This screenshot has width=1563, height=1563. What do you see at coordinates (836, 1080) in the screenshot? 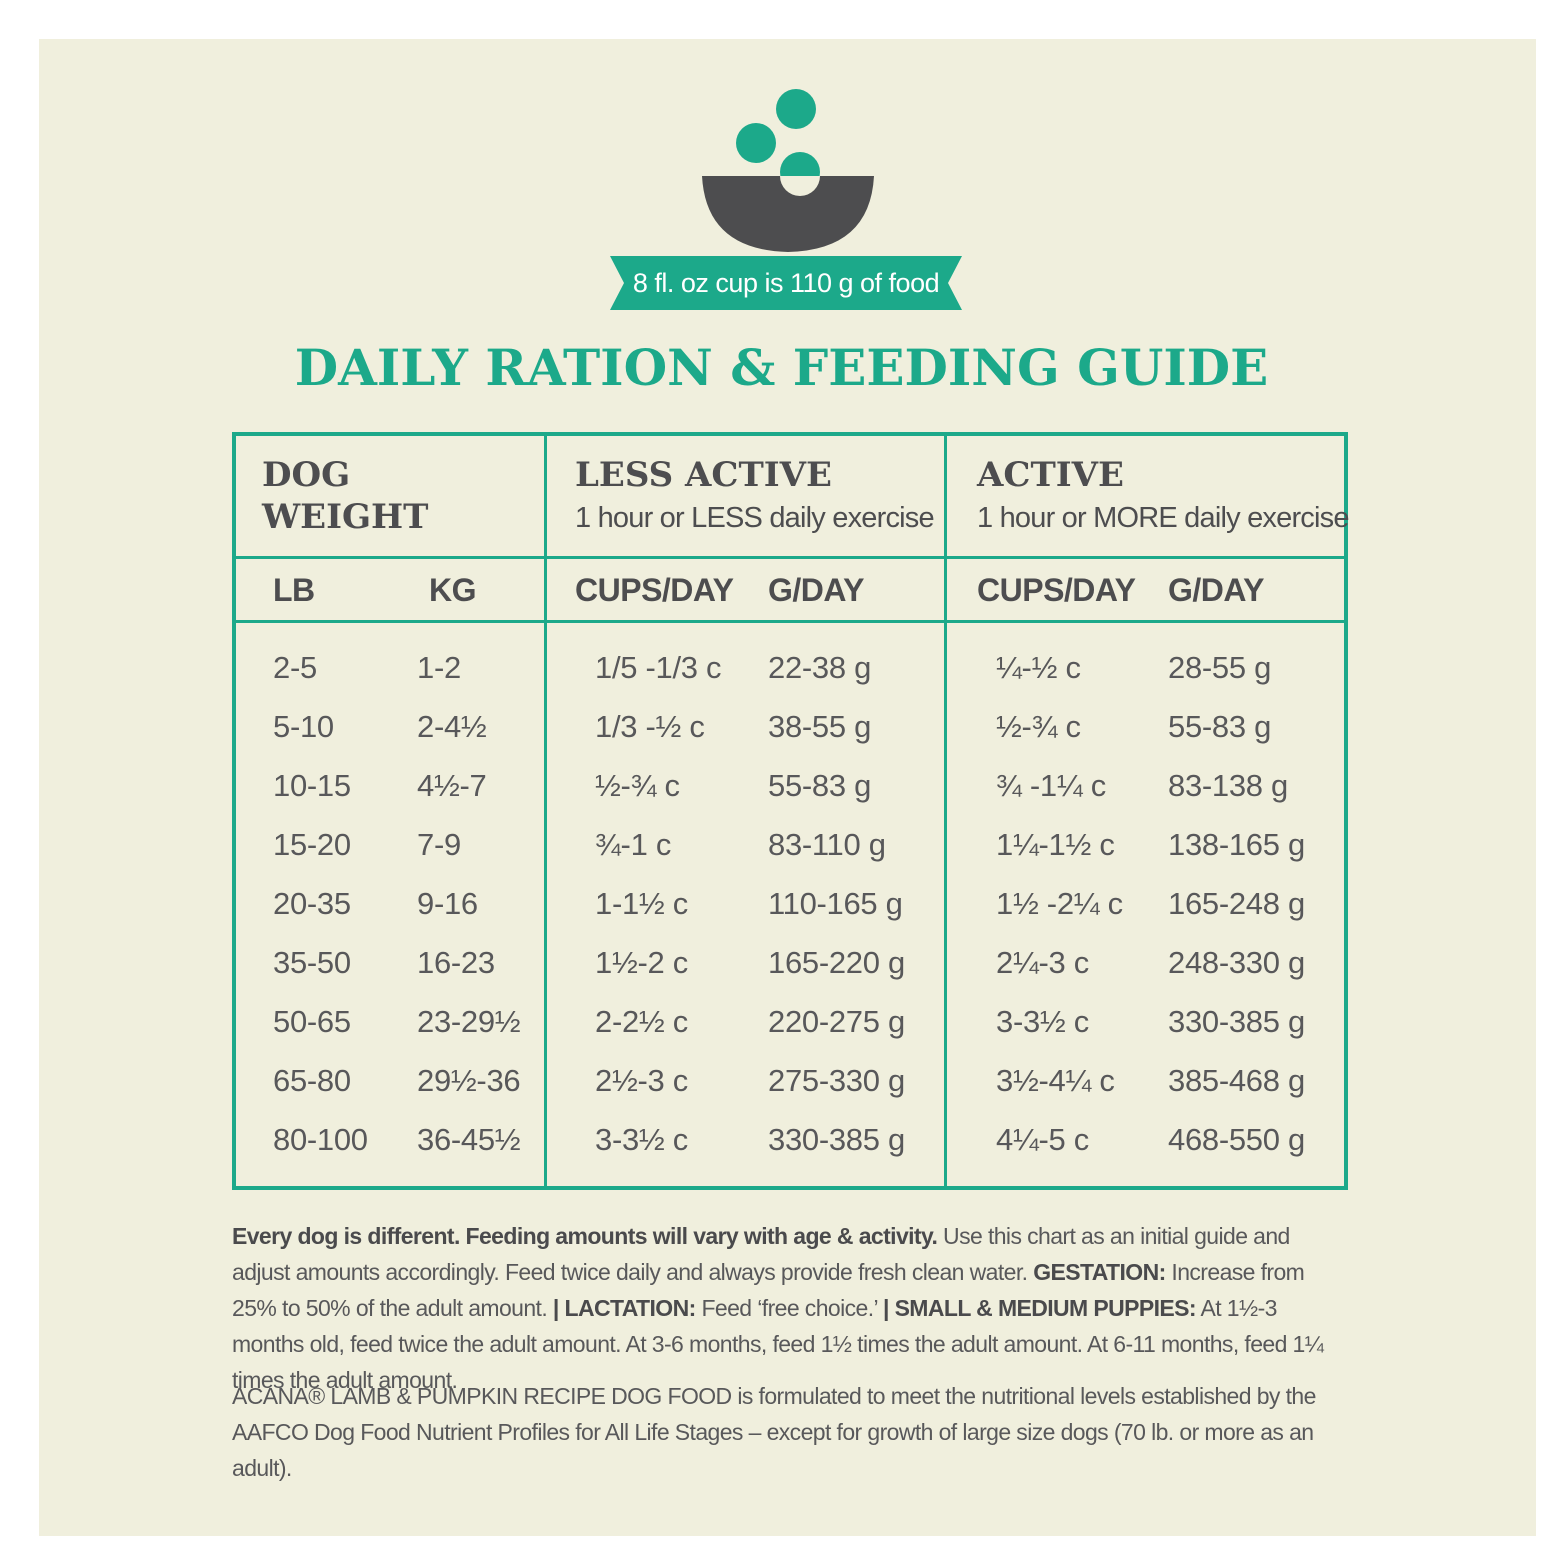
I see `table-cell: 275-330 g` at bounding box center [836, 1080].